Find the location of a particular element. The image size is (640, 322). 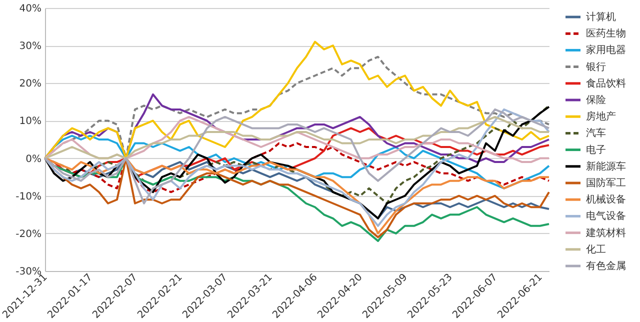

legend-label: 有色金属 is located at coordinates (606, 266).